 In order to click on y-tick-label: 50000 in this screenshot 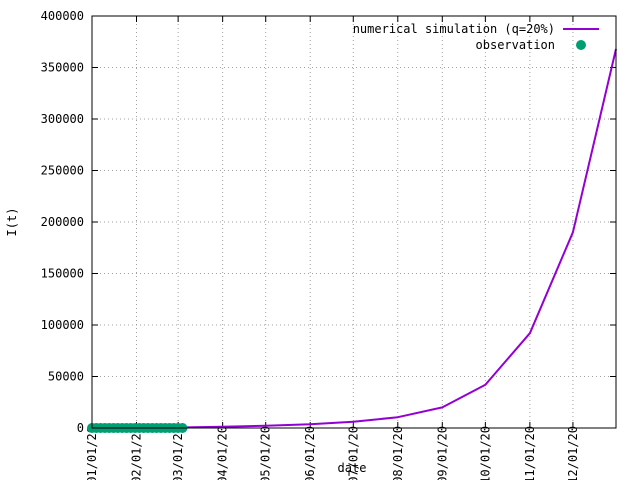, I will do `click(66, 377)`.